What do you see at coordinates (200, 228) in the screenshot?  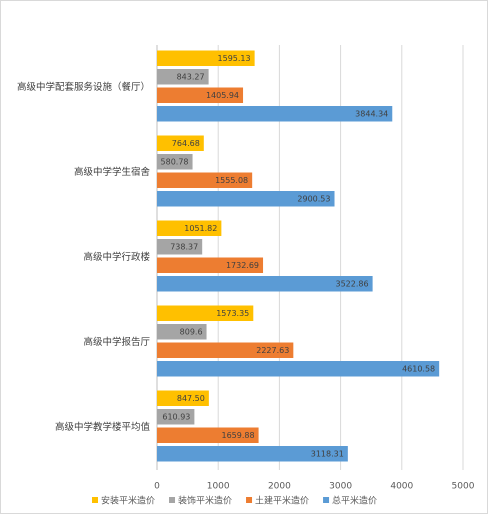 I see `data-label: 1051.82` at bounding box center [200, 228].